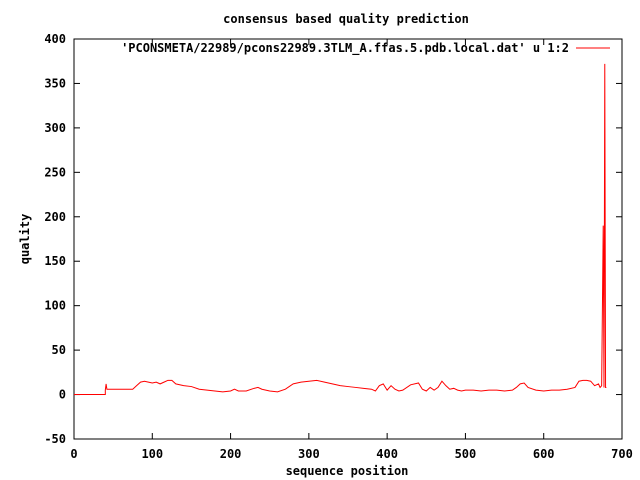 The image size is (640, 480). Describe the element at coordinates (231, 454) in the screenshot. I see `x-tick-label: 200` at that location.